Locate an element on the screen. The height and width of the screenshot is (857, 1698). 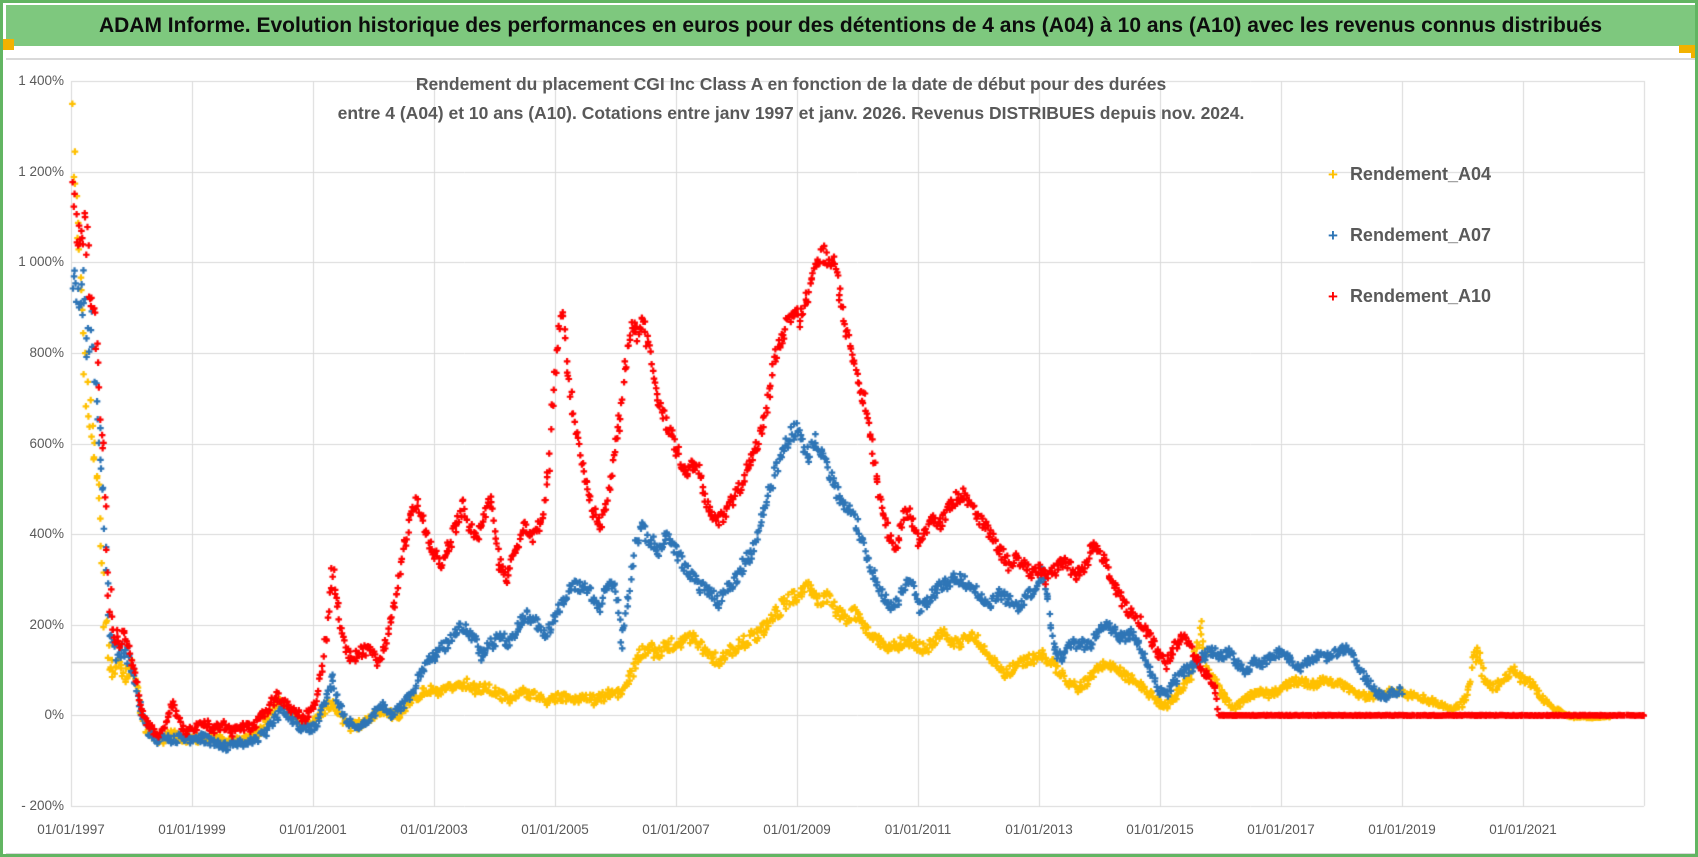
legend-label: Rendement_A10 is located at coordinates (1420, 296).